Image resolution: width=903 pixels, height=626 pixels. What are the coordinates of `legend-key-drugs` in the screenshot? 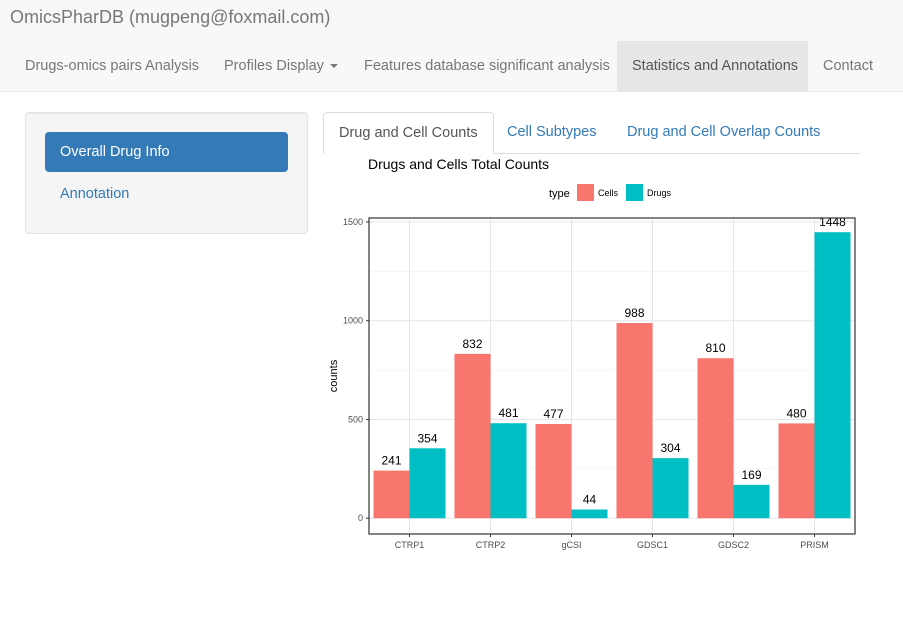 It's located at (634, 192).